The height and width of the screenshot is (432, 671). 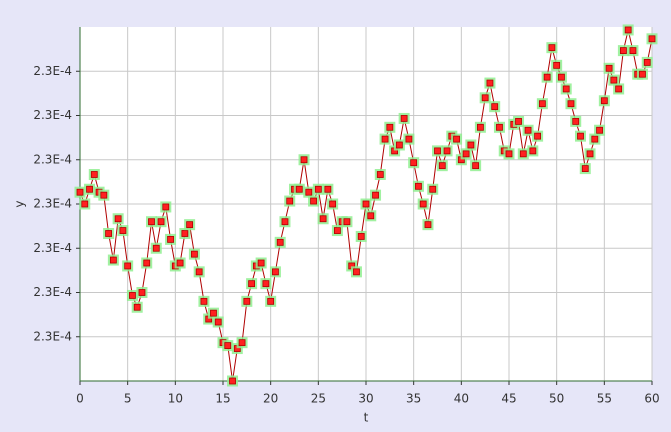 What do you see at coordinates (80, 399) in the screenshot?
I see `x-tick-label: 0` at bounding box center [80, 399].